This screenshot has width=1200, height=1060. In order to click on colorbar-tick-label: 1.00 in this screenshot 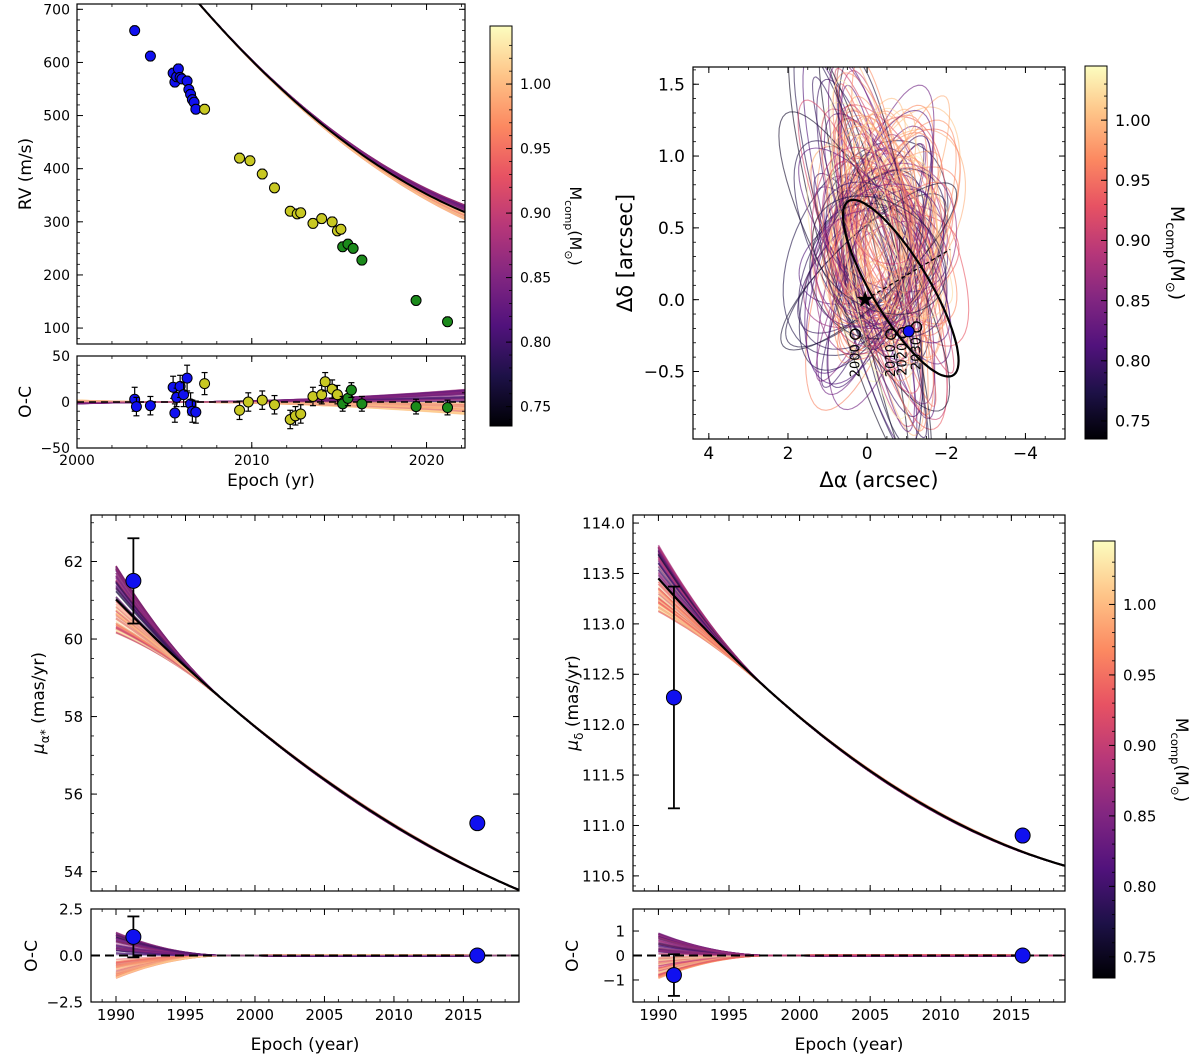, I will do `click(1139, 605)`.